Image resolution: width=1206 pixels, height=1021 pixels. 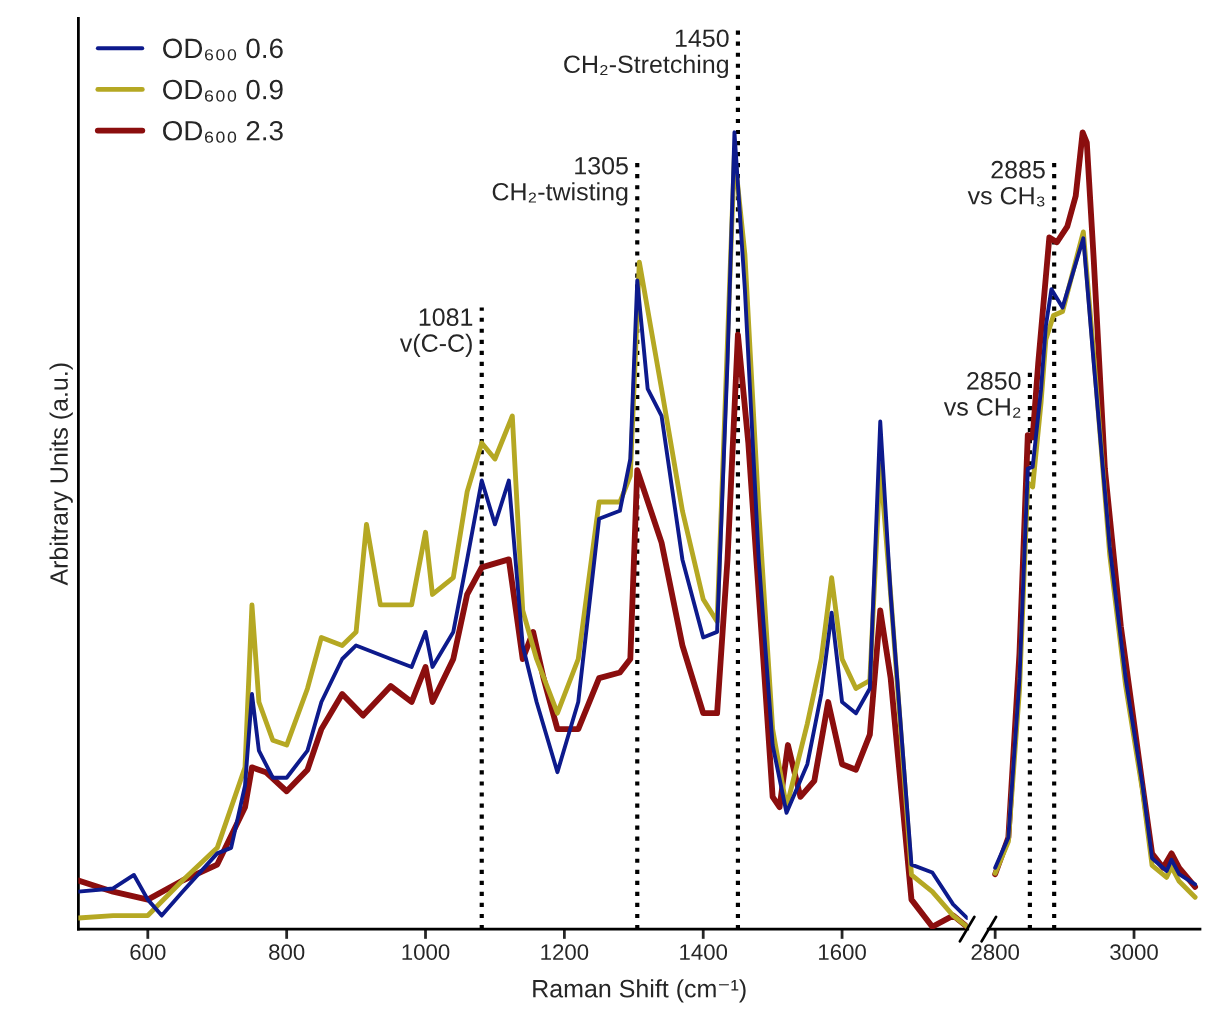 I want to click on legend-label: OD₆₀₀ 2.3, so click(x=223, y=131).